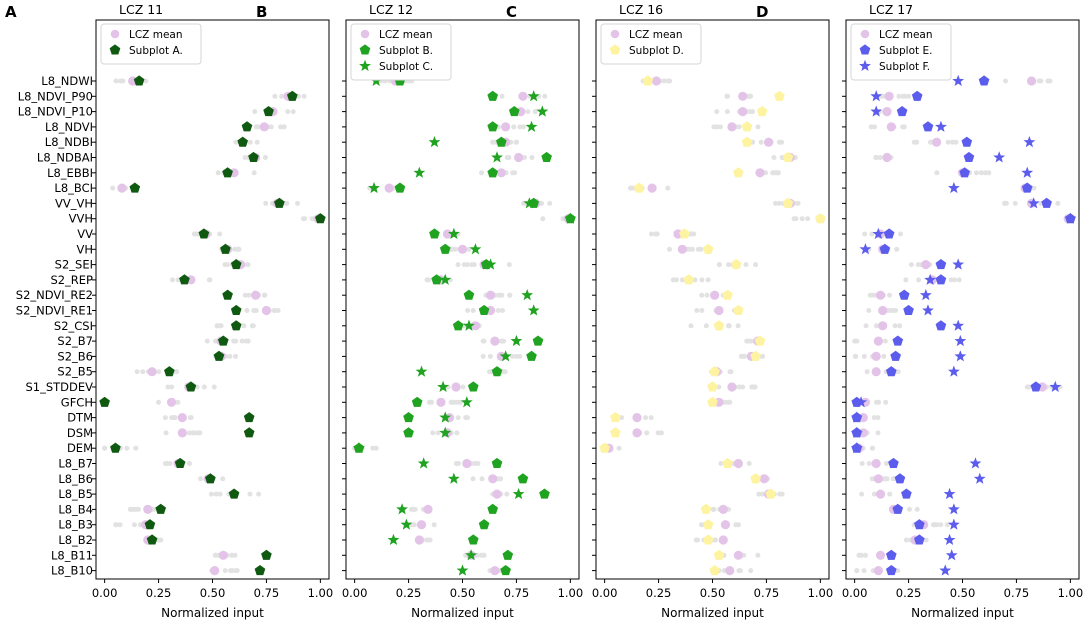 Image resolution: width=1084 pixels, height=623 pixels. What do you see at coordinates (267, 593) in the screenshot?
I see `x-tick-label: 0.75` at bounding box center [267, 593].